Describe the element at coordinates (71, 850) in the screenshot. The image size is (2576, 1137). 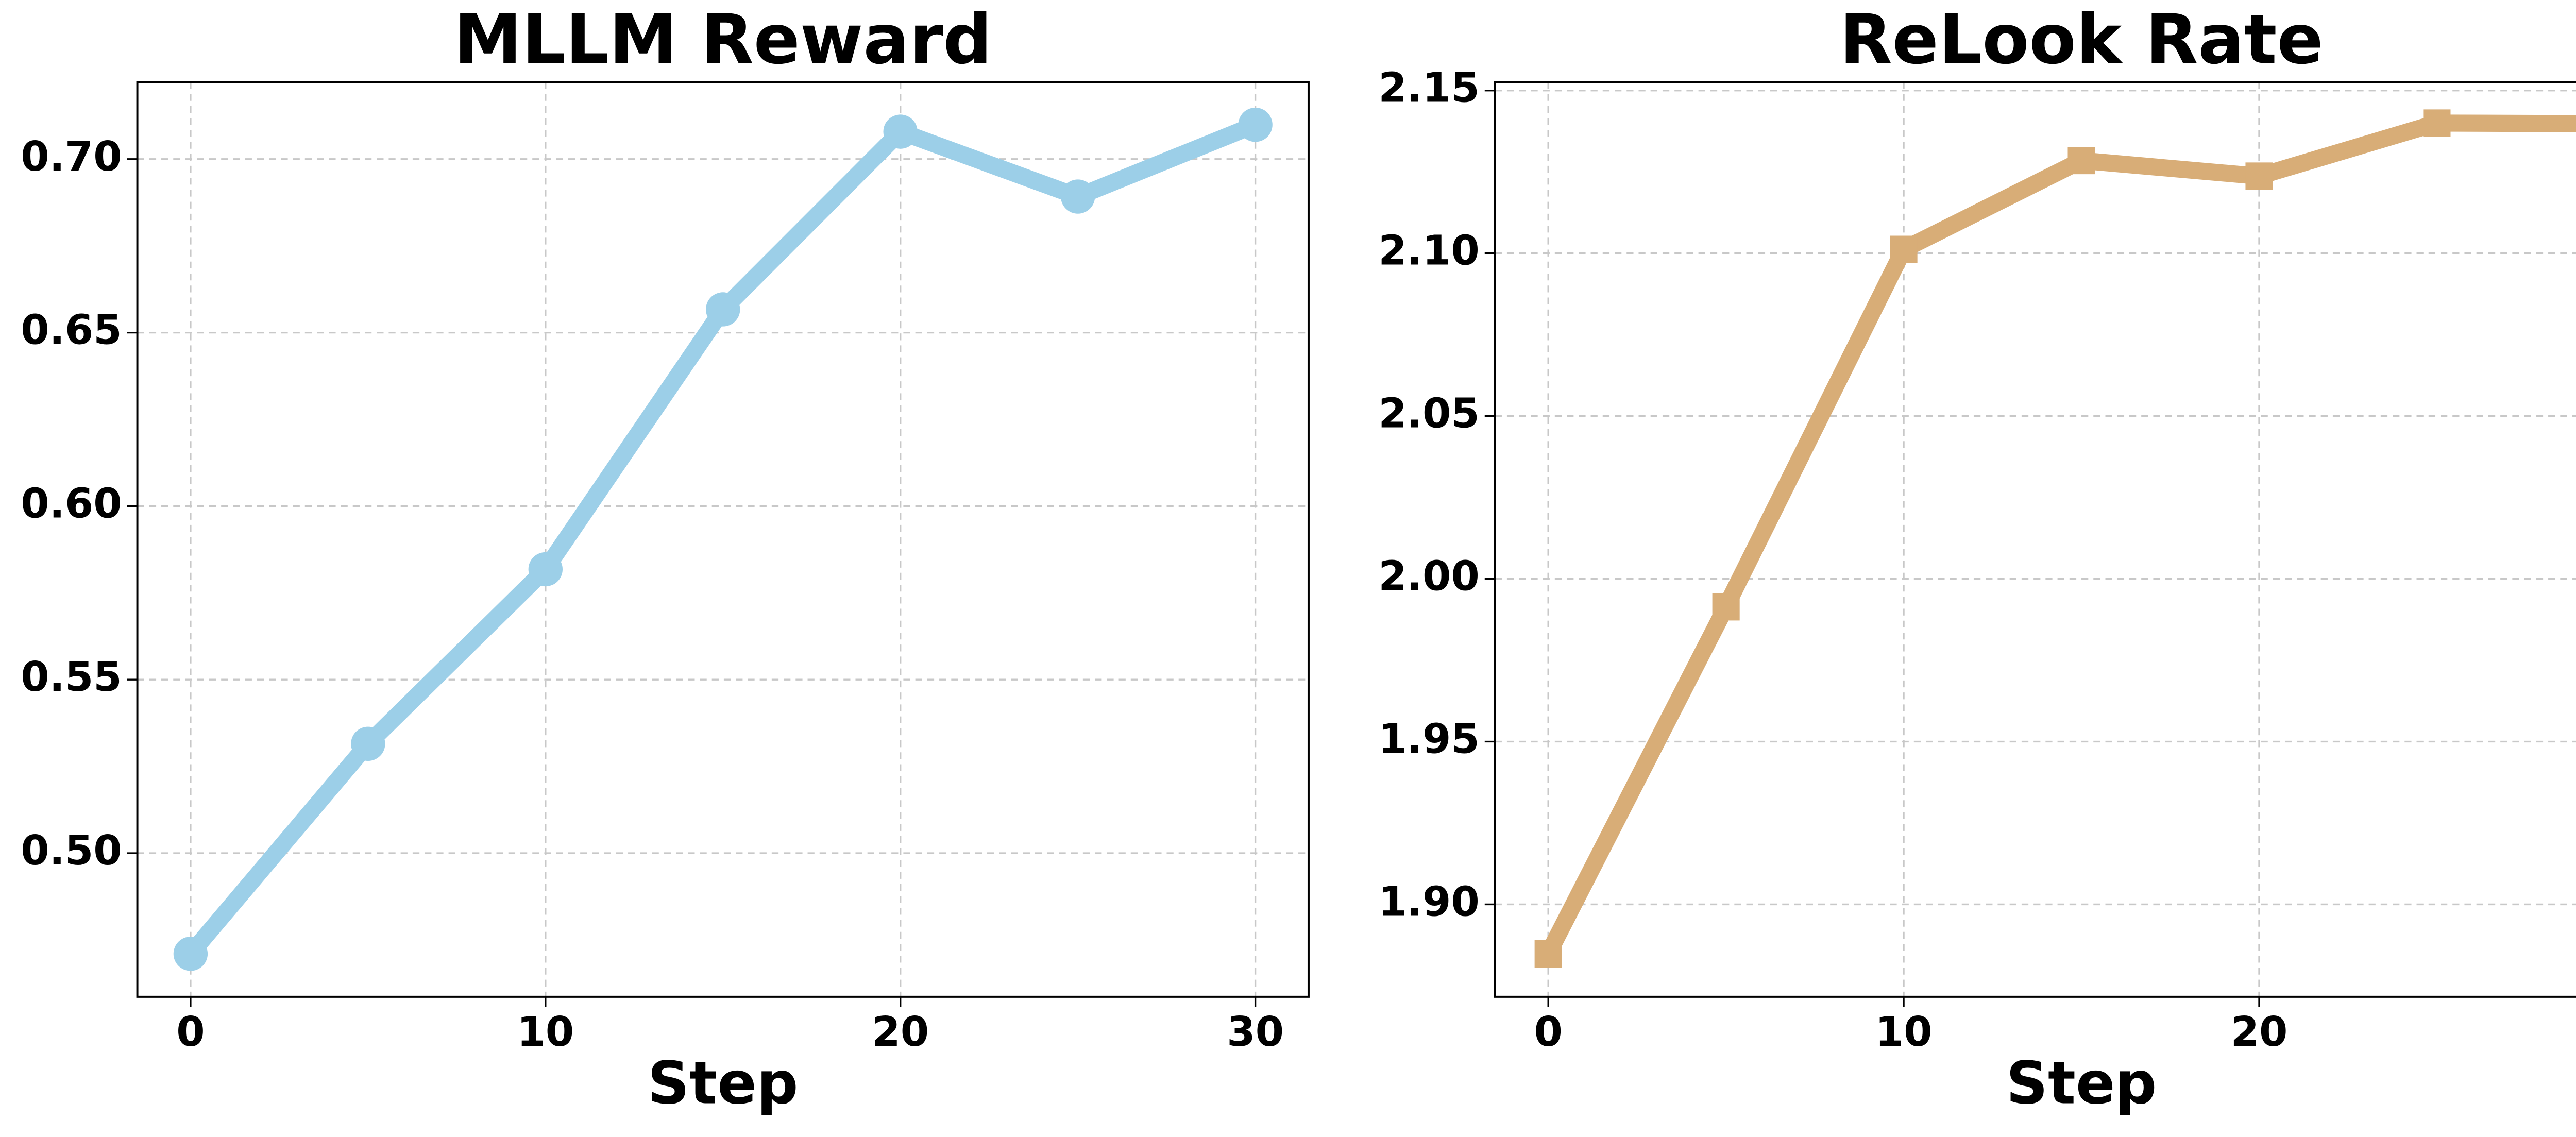
I see `y-tick-label: 0.50` at that location.